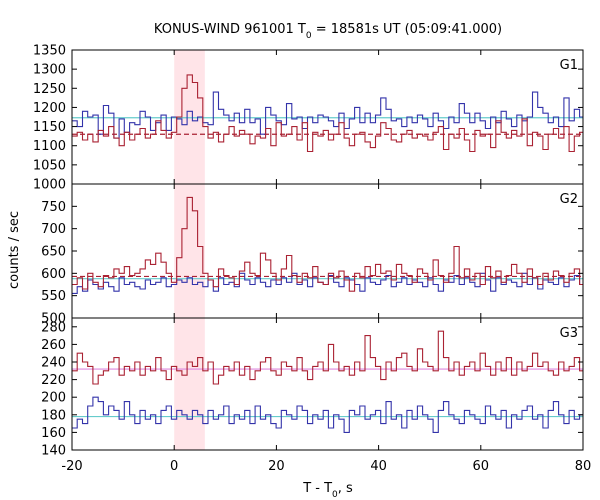 Image resolution: width=600 pixels, height=500 pixels. I want to click on y-tick-label-g1-1050: 1050, so click(49, 165).